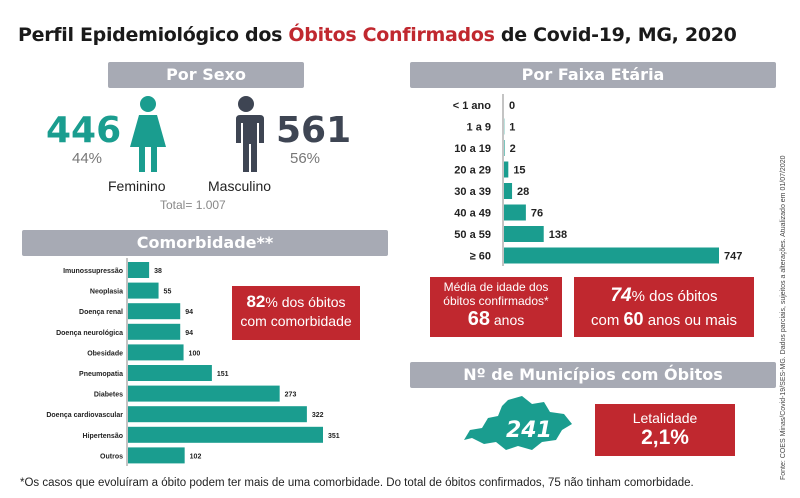  What do you see at coordinates (558, 235) in the screenshot?
I see `faixa-value-label: 138` at bounding box center [558, 235].